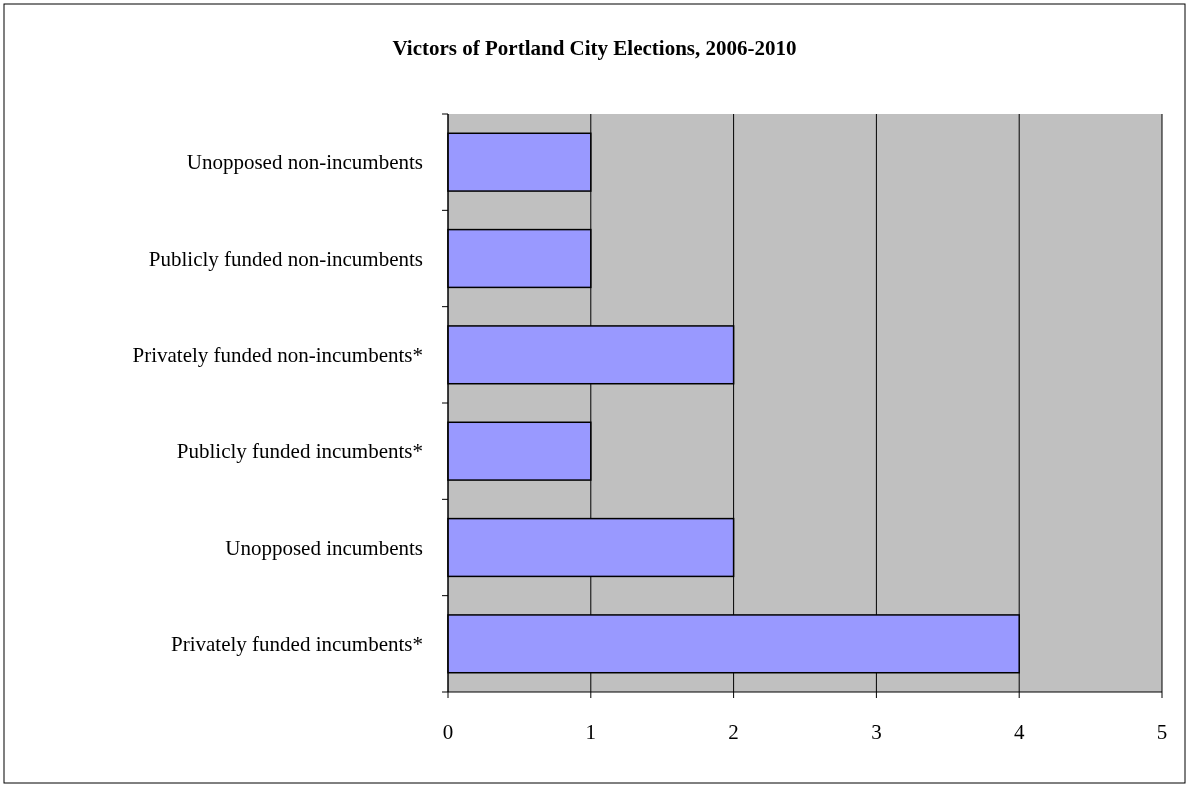  I want to click on x-tick-label: 2, so click(733, 732).